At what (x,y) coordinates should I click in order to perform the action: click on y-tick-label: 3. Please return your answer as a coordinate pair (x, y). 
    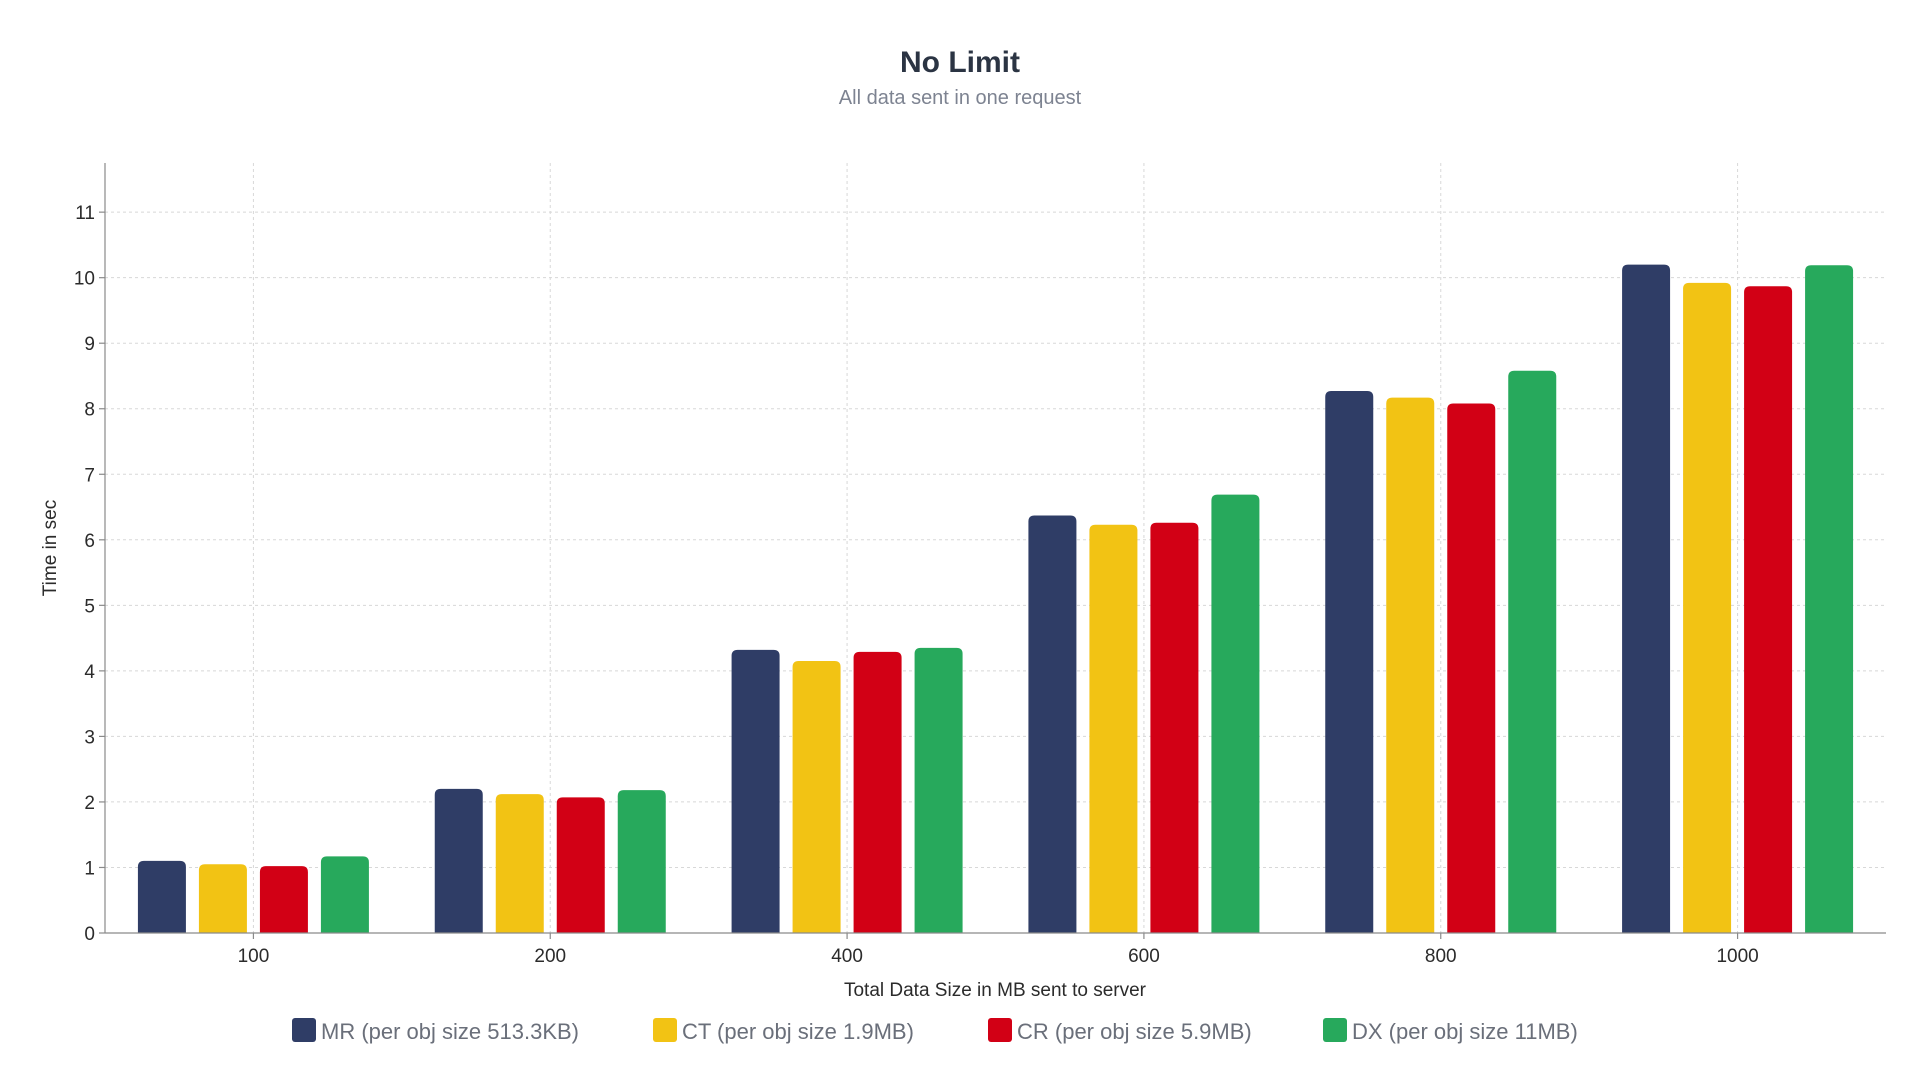
    Looking at the image, I should click on (89, 737).